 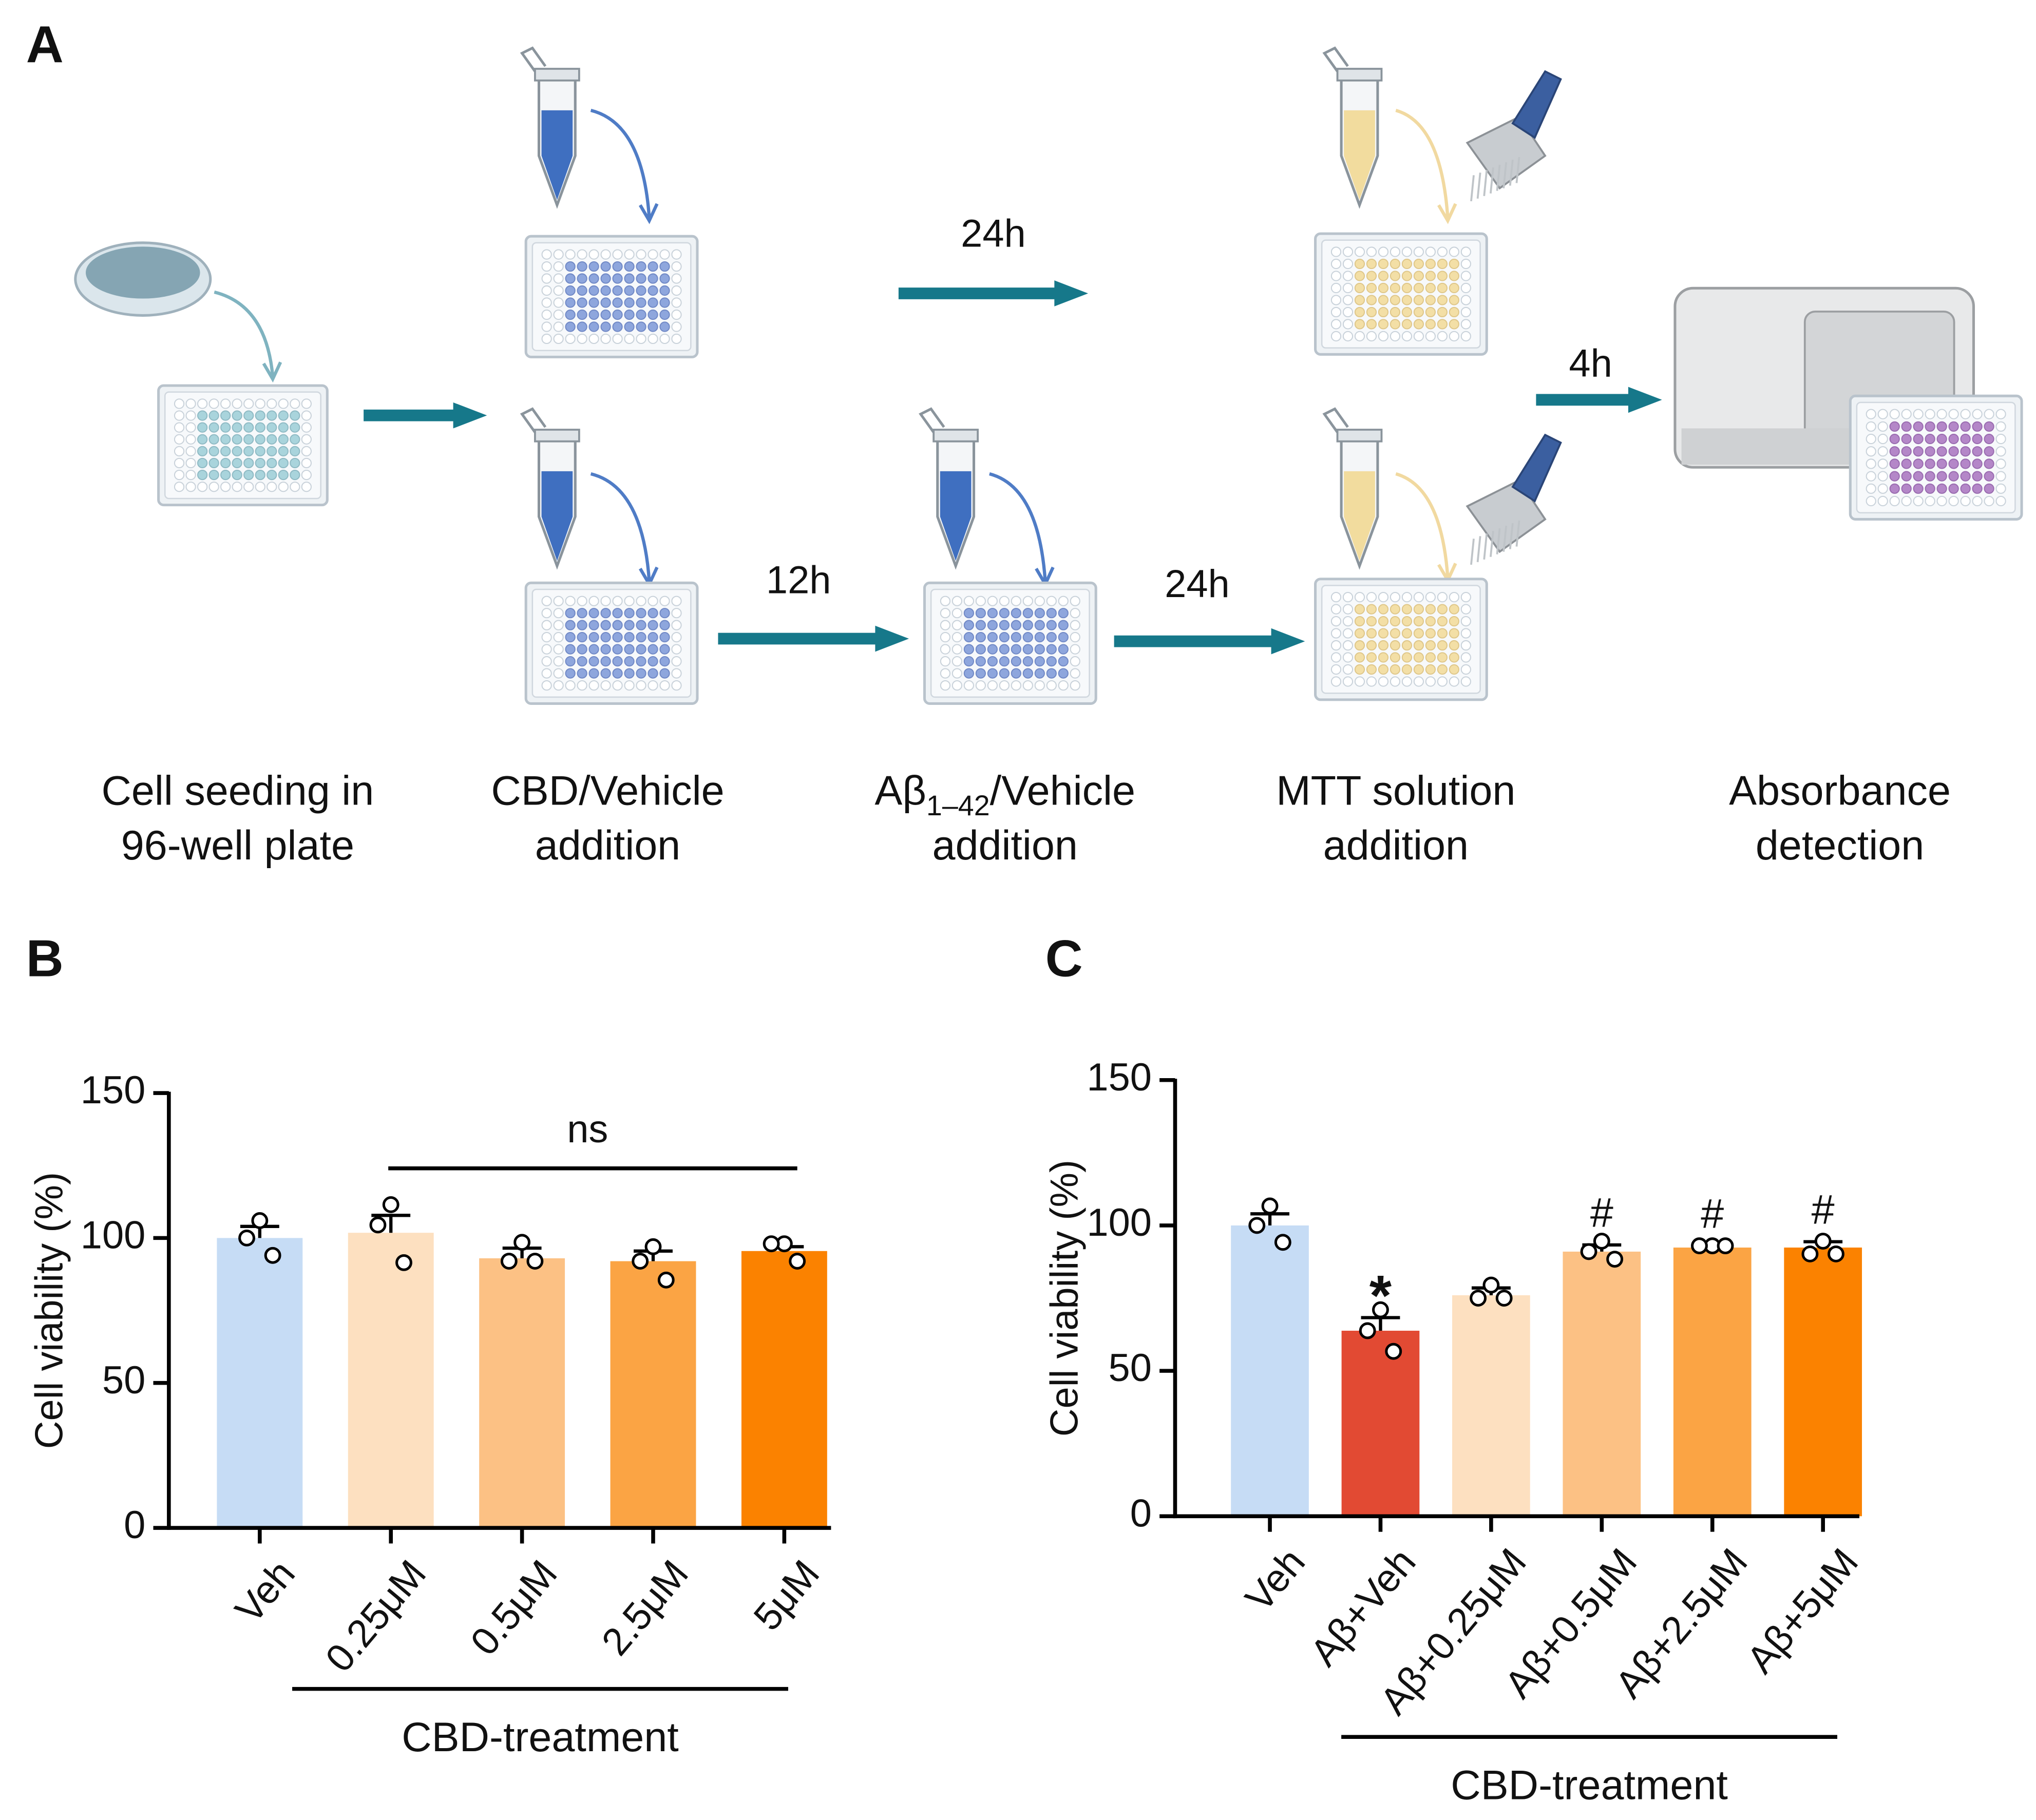 What do you see at coordinates (993, 233) in the screenshot?
I see `arrow-label: 24h` at bounding box center [993, 233].